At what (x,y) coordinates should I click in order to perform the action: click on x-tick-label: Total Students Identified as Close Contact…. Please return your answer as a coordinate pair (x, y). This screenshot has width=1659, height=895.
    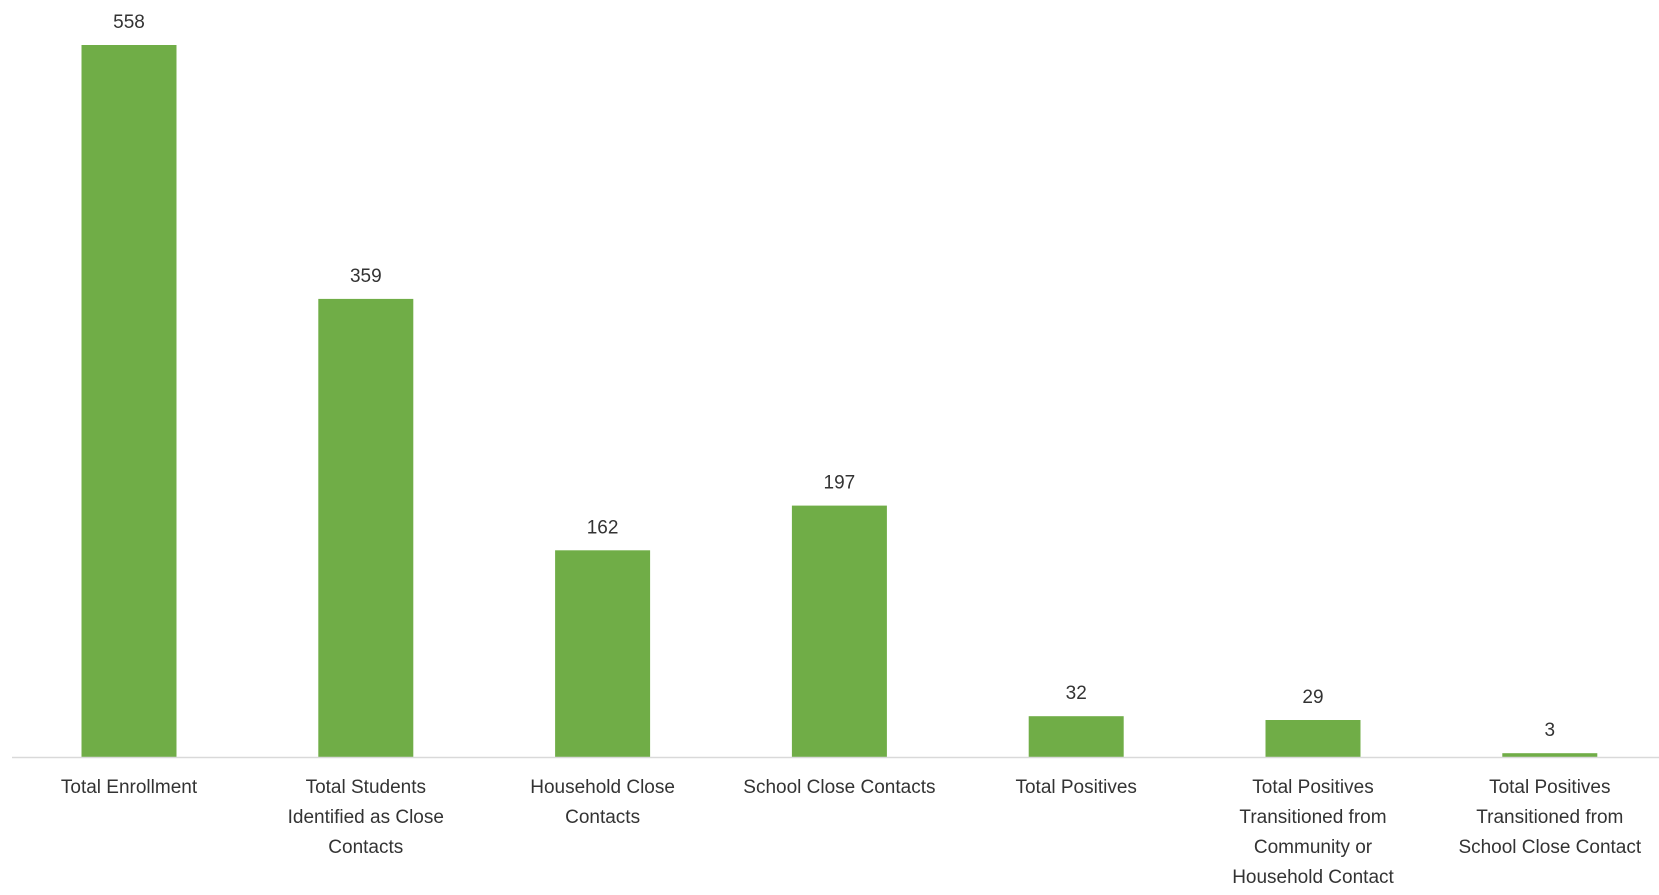
    Looking at the image, I should click on (366, 817).